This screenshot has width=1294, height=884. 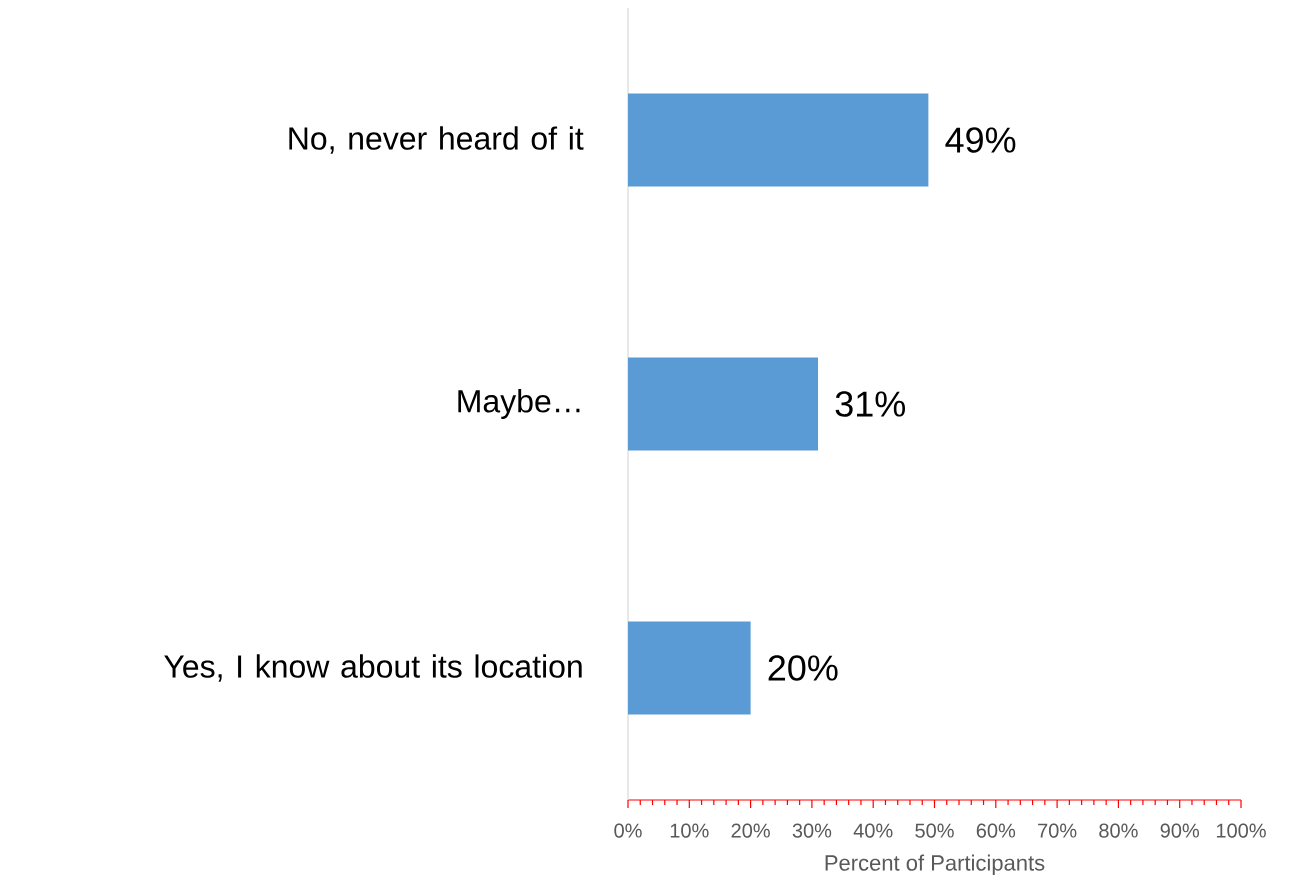 What do you see at coordinates (996, 830) in the screenshot?
I see `x-tick-label: 60%` at bounding box center [996, 830].